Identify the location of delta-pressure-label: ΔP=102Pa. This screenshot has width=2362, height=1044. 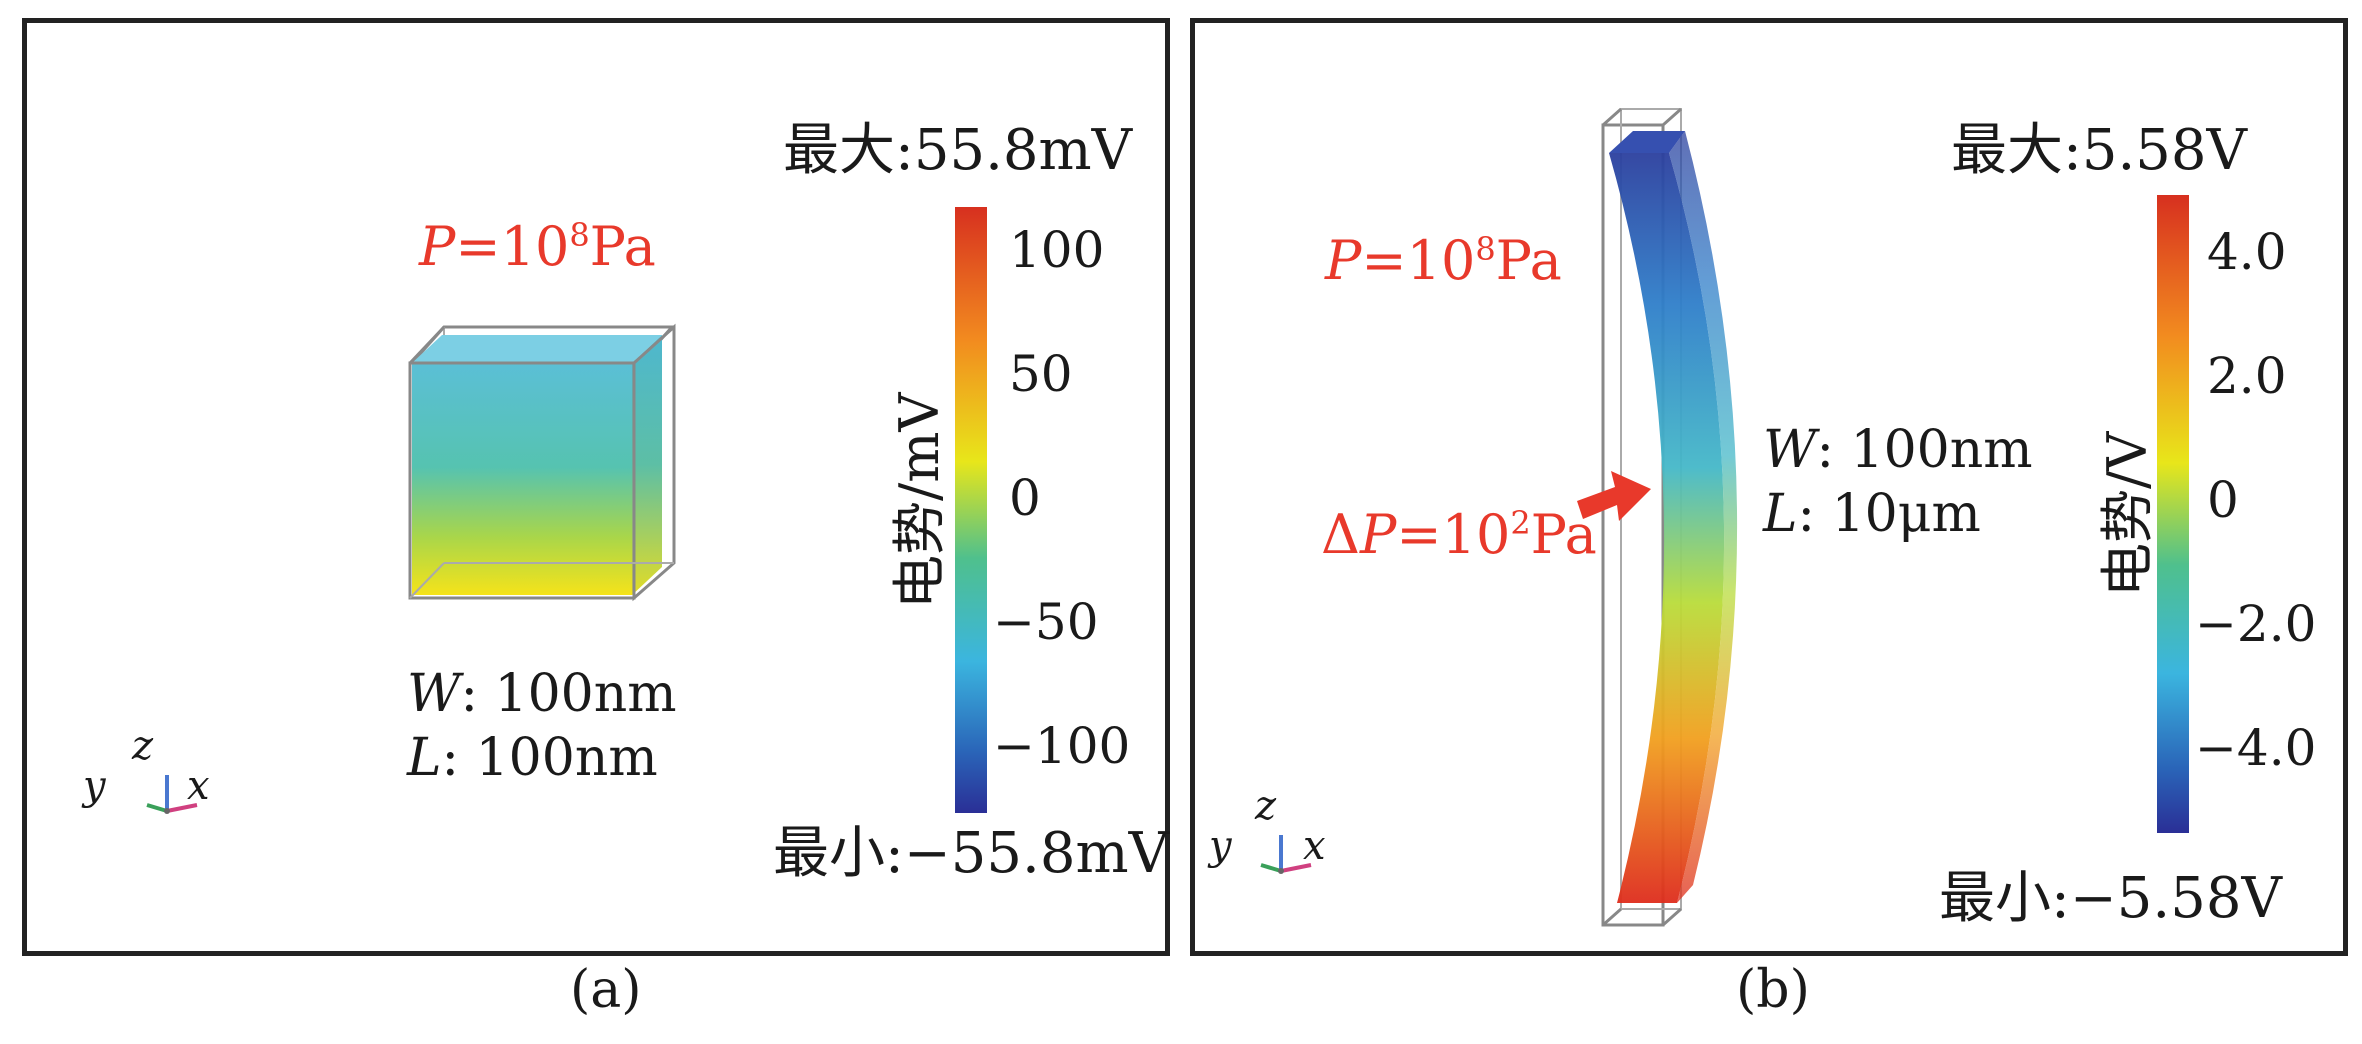
(1459, 534).